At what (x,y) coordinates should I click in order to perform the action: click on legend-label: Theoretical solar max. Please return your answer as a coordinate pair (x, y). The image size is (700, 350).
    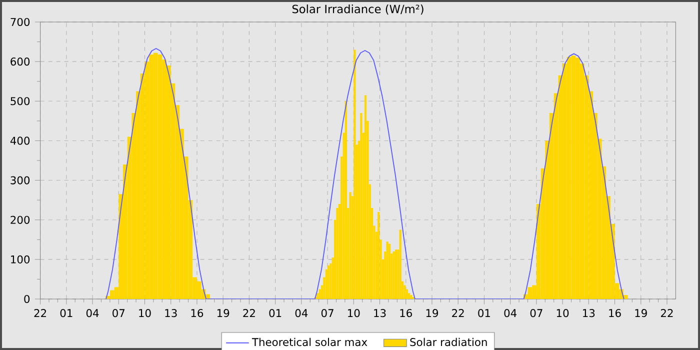
    Looking at the image, I should click on (310, 342).